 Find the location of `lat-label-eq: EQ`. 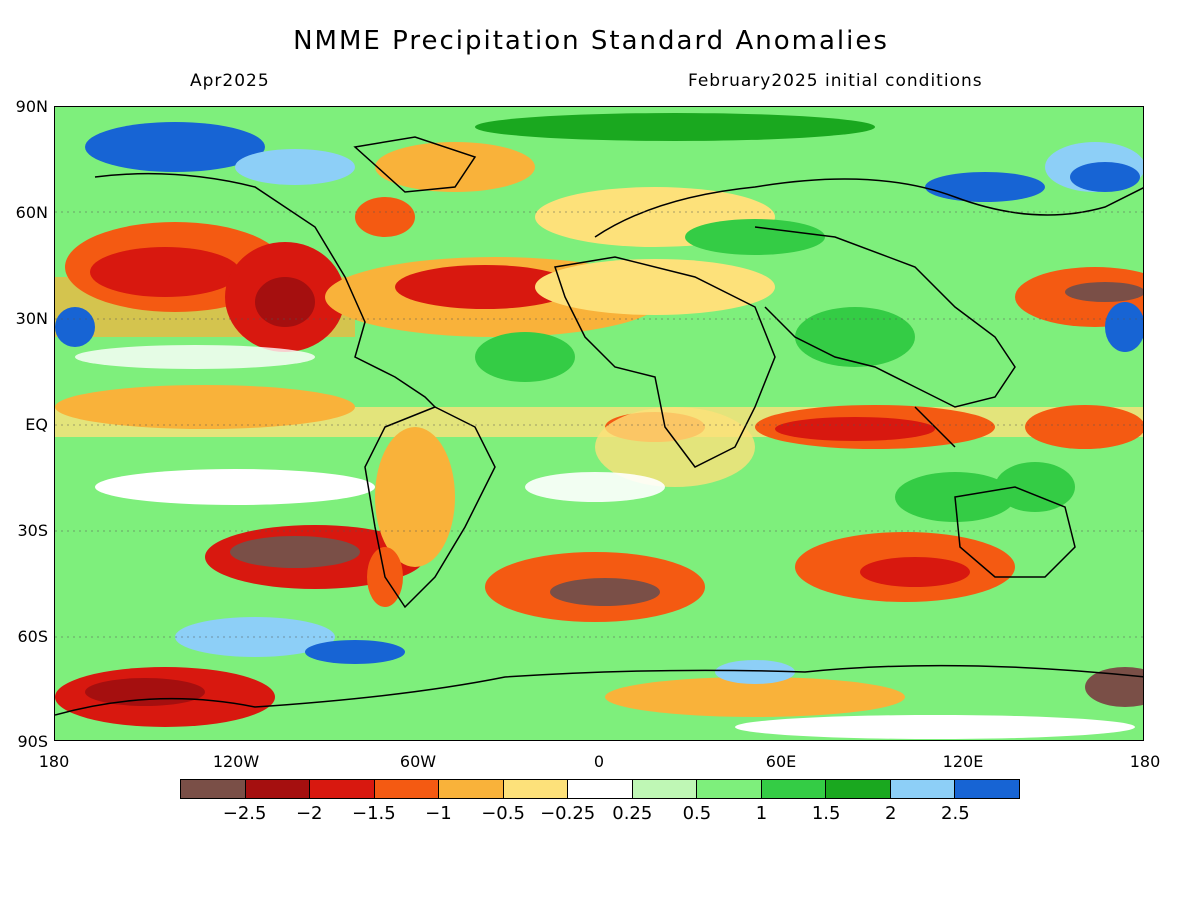

lat-label-eq: EQ is located at coordinates (36, 424).